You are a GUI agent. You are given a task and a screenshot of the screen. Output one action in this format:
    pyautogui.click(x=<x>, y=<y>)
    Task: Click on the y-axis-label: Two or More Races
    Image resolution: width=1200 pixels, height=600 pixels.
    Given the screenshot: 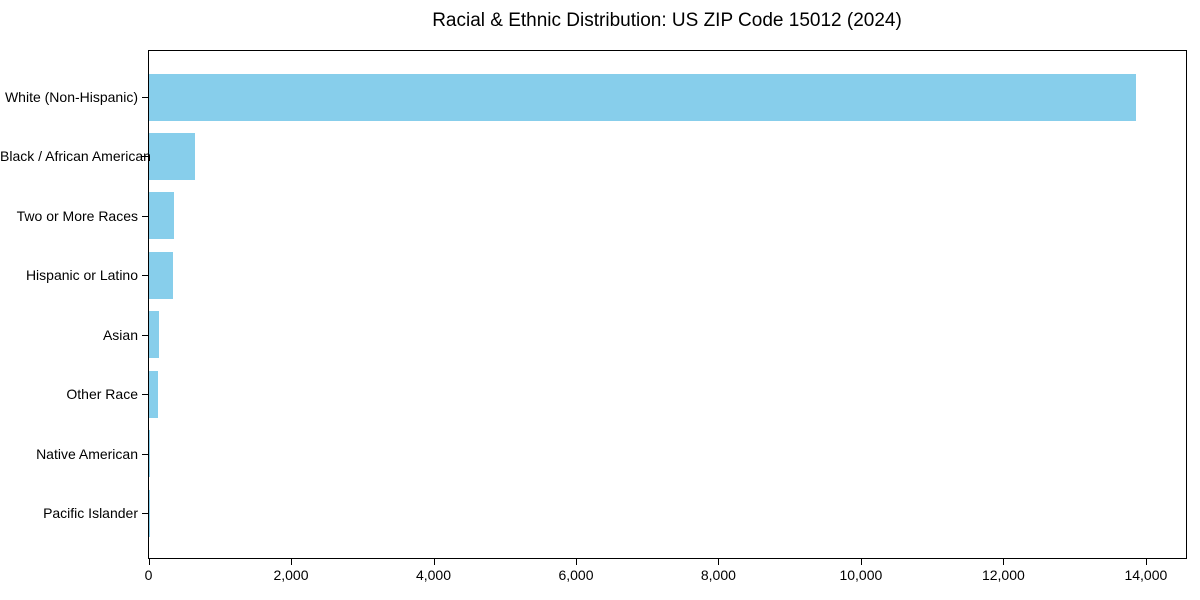 What is the action you would take?
    pyautogui.click(x=77, y=215)
    